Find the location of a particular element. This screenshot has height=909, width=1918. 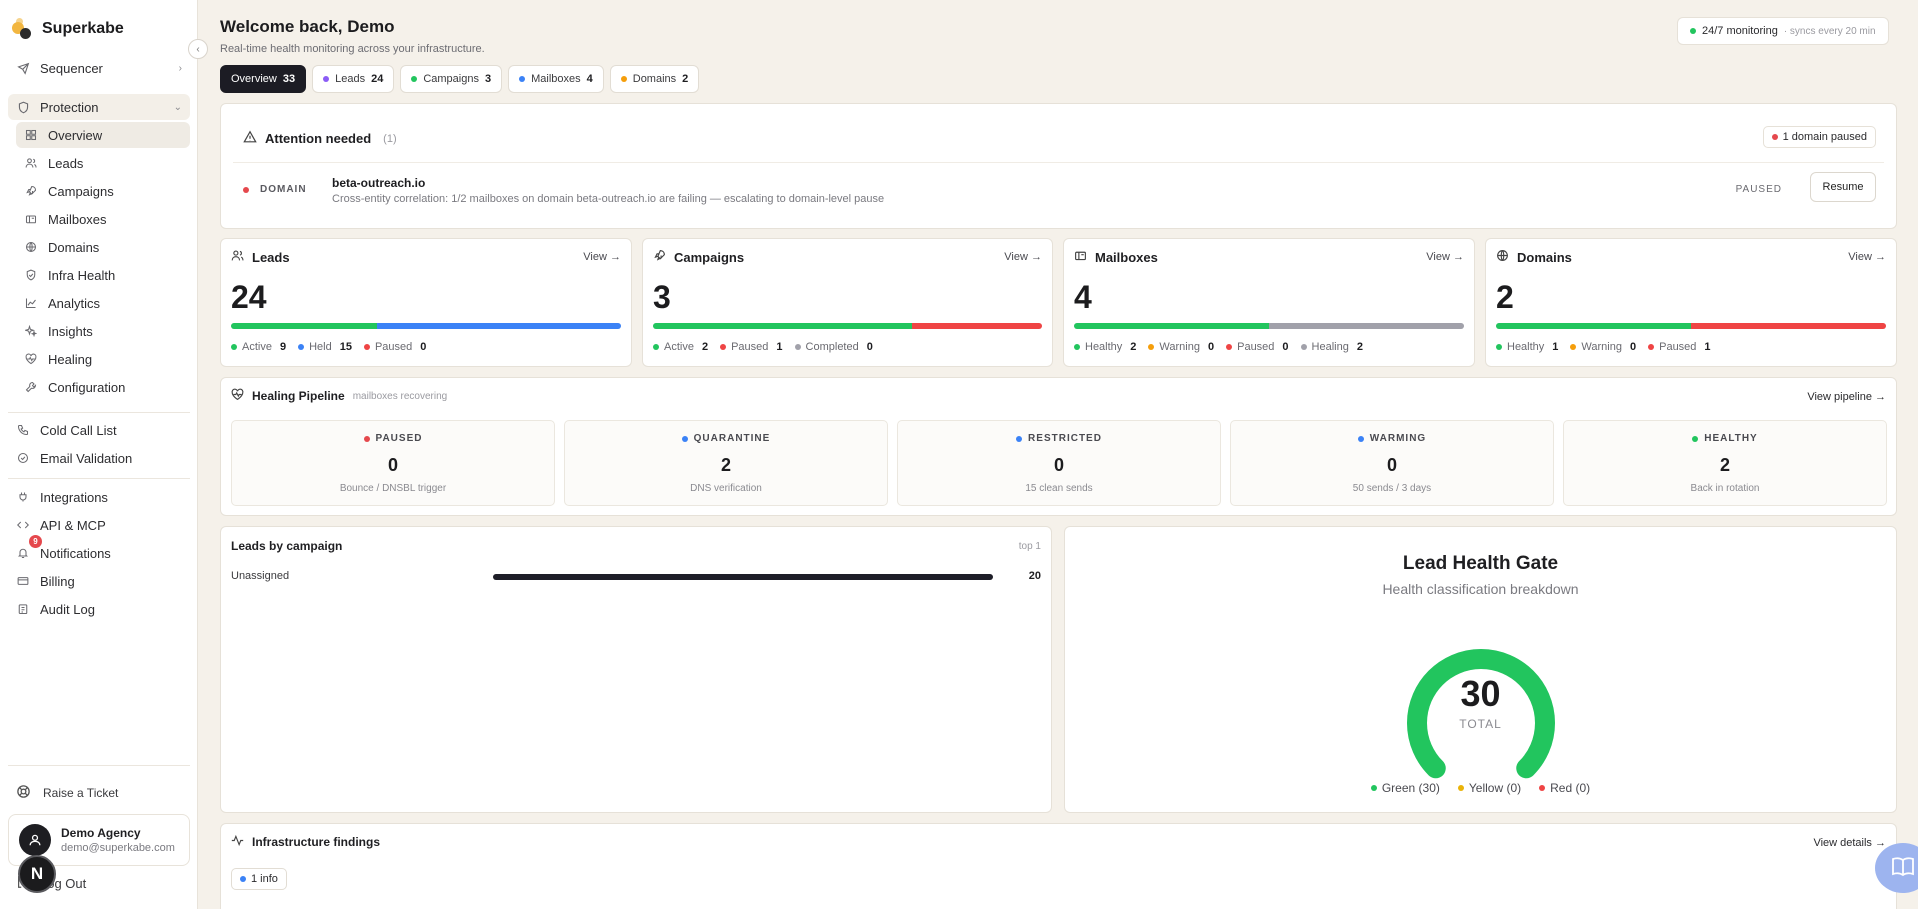

tab-domains: Domains 2 is located at coordinates (654, 79).